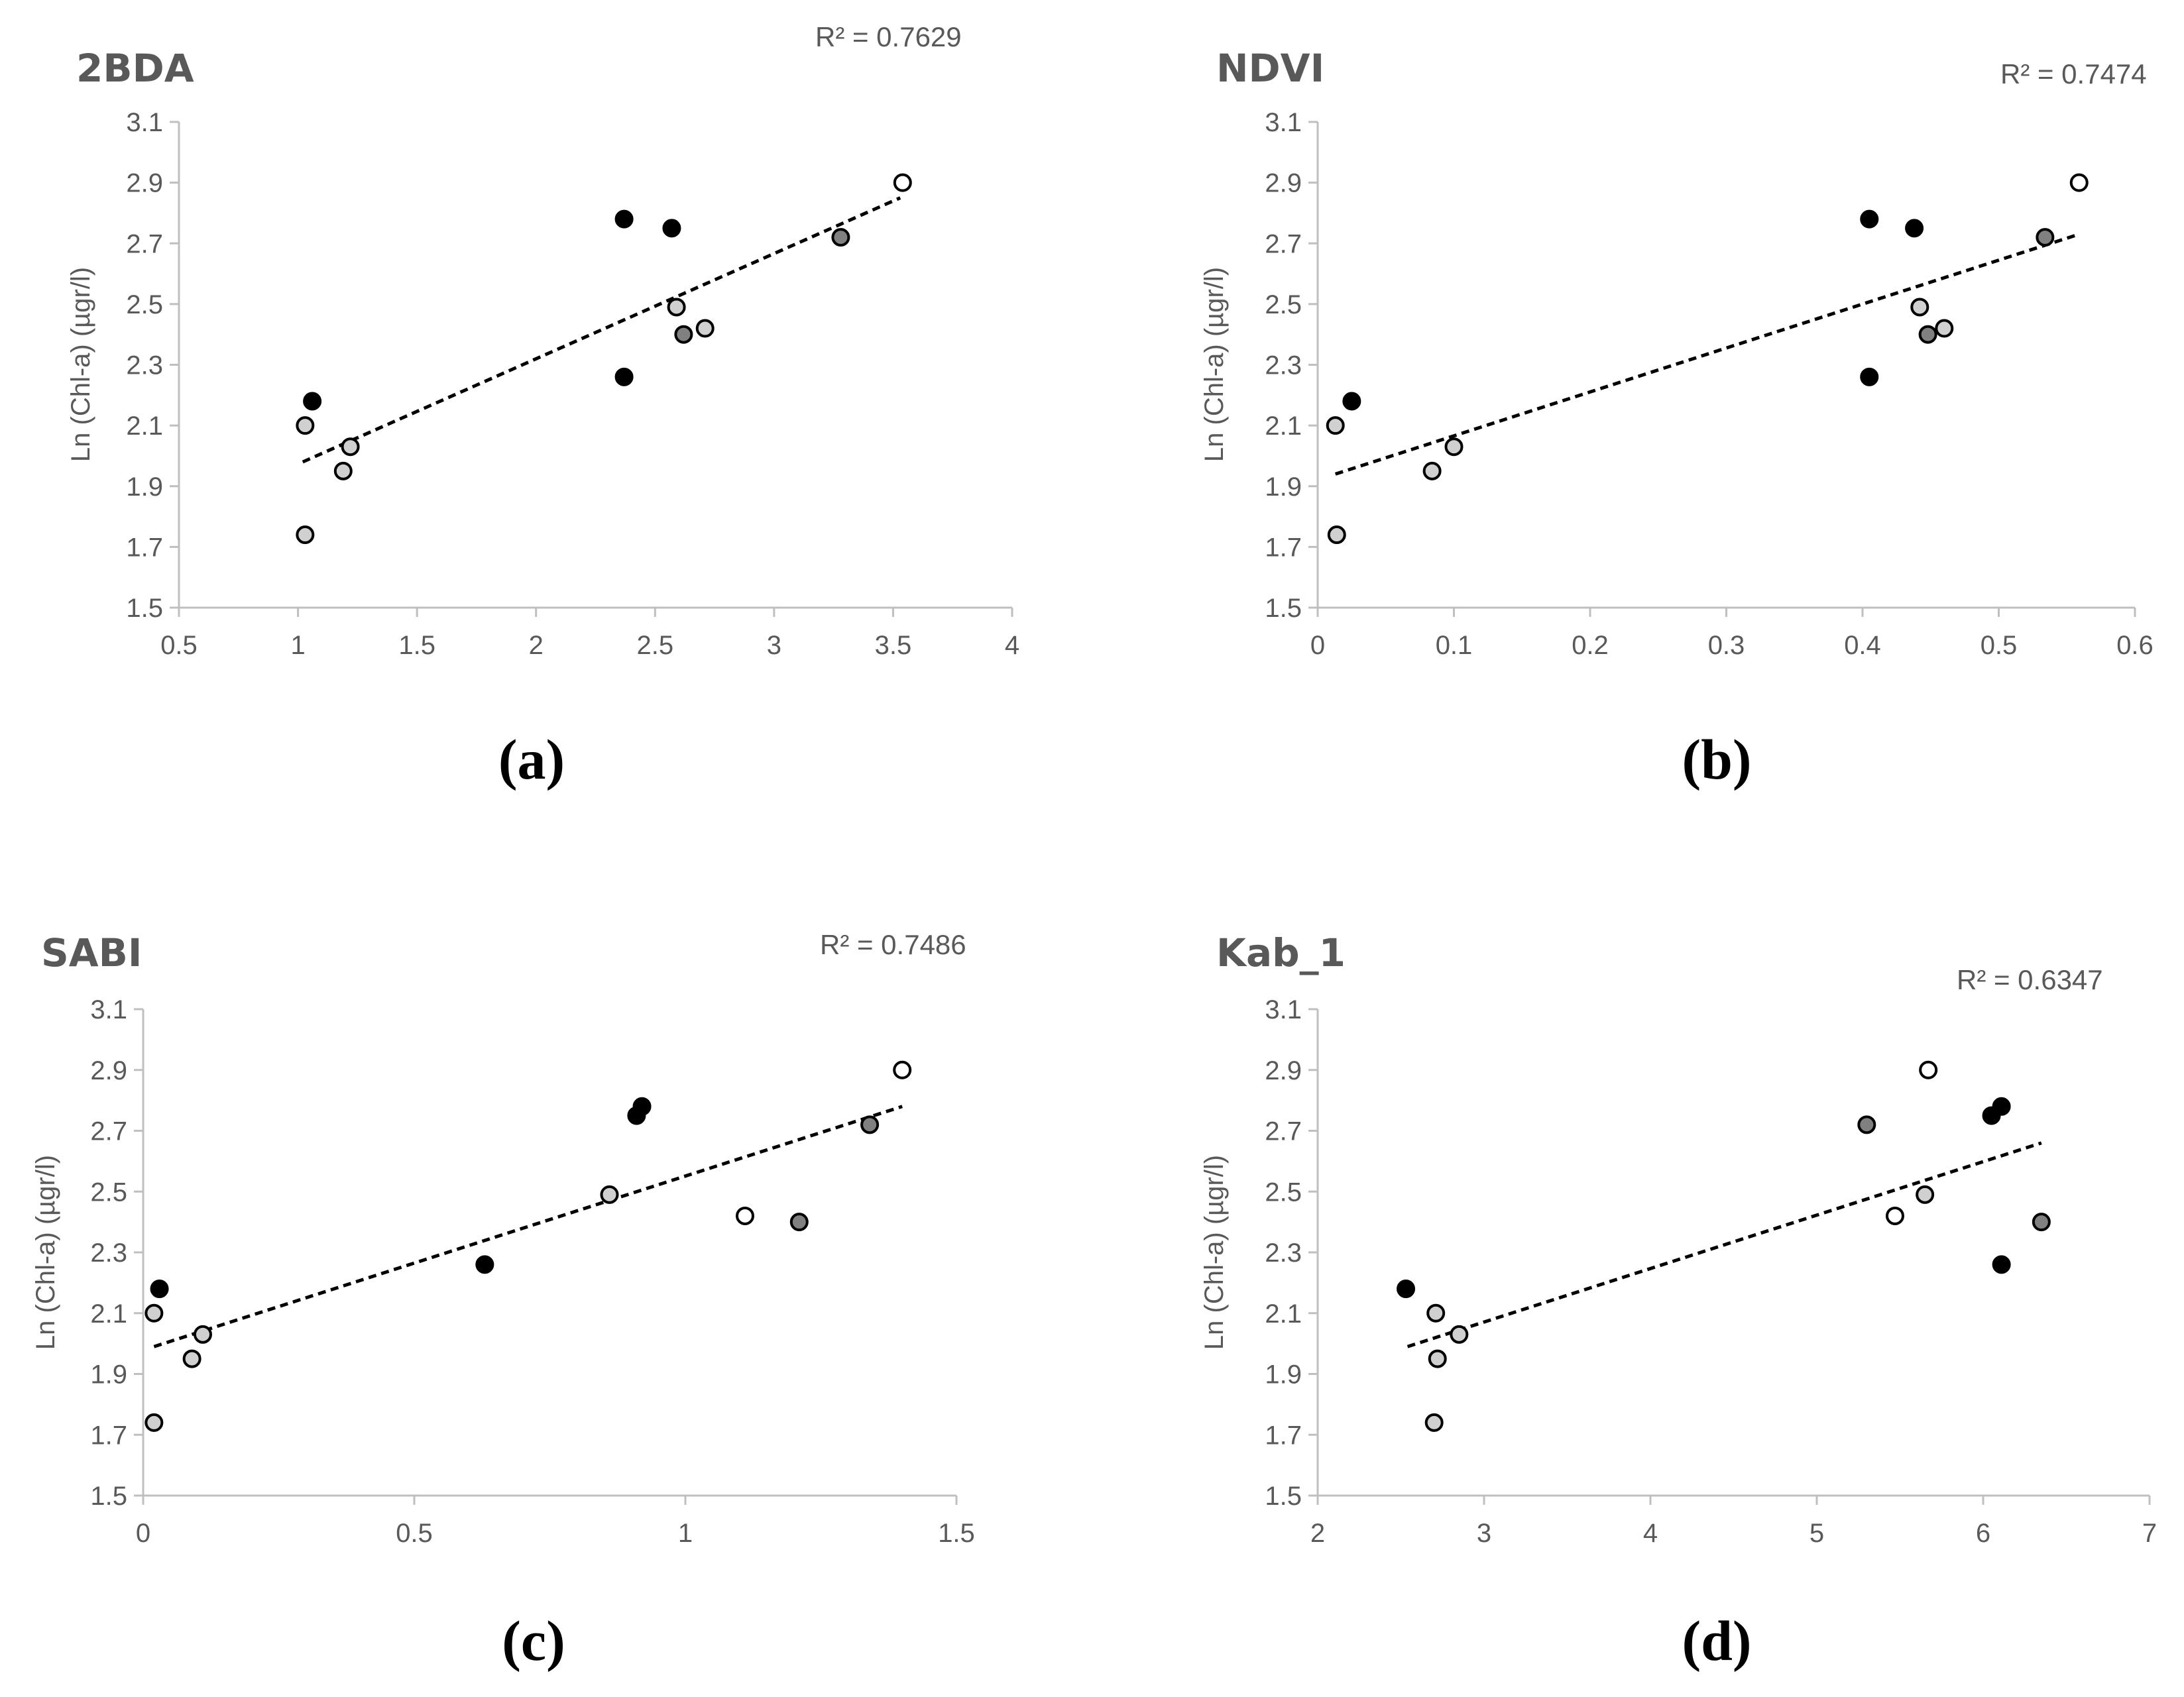 The image size is (2184, 1697). What do you see at coordinates (2149, 1533) in the screenshot?
I see `x-tick-label: 7` at bounding box center [2149, 1533].